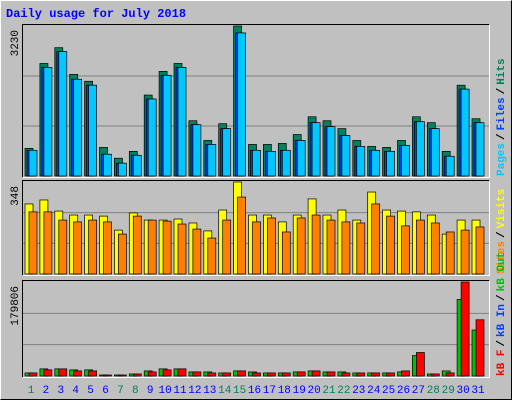 The height and width of the screenshot is (400, 512). Describe the element at coordinates (90, 391) in the screenshot. I see `x-tick-label: 5` at that location.